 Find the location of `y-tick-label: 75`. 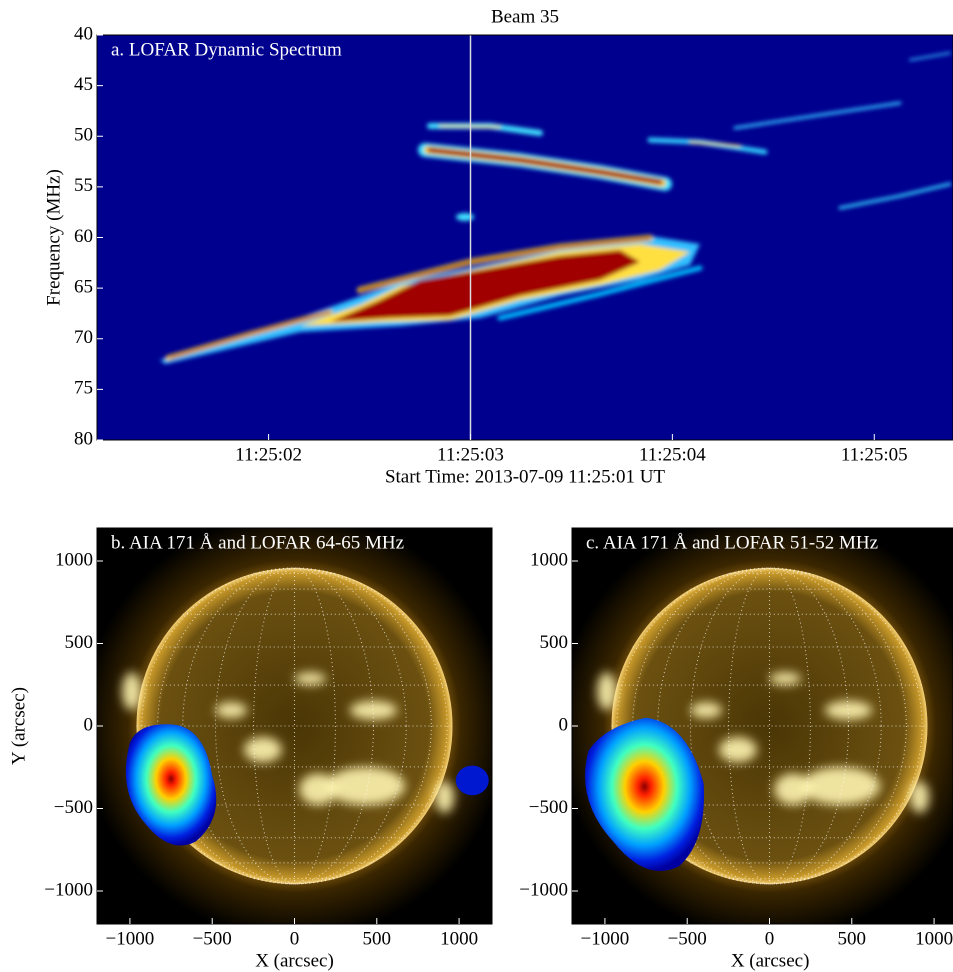

y-tick-label: 75 is located at coordinates (83, 388).